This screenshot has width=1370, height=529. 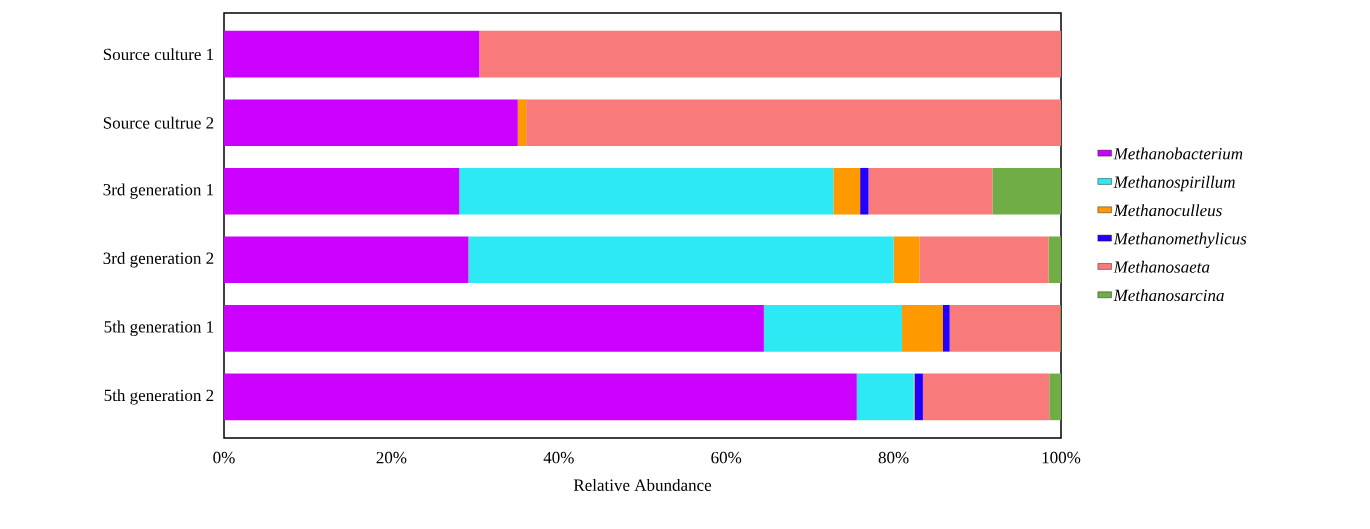 What do you see at coordinates (558, 457) in the screenshot?
I see `x-tick-label: 40%` at bounding box center [558, 457].